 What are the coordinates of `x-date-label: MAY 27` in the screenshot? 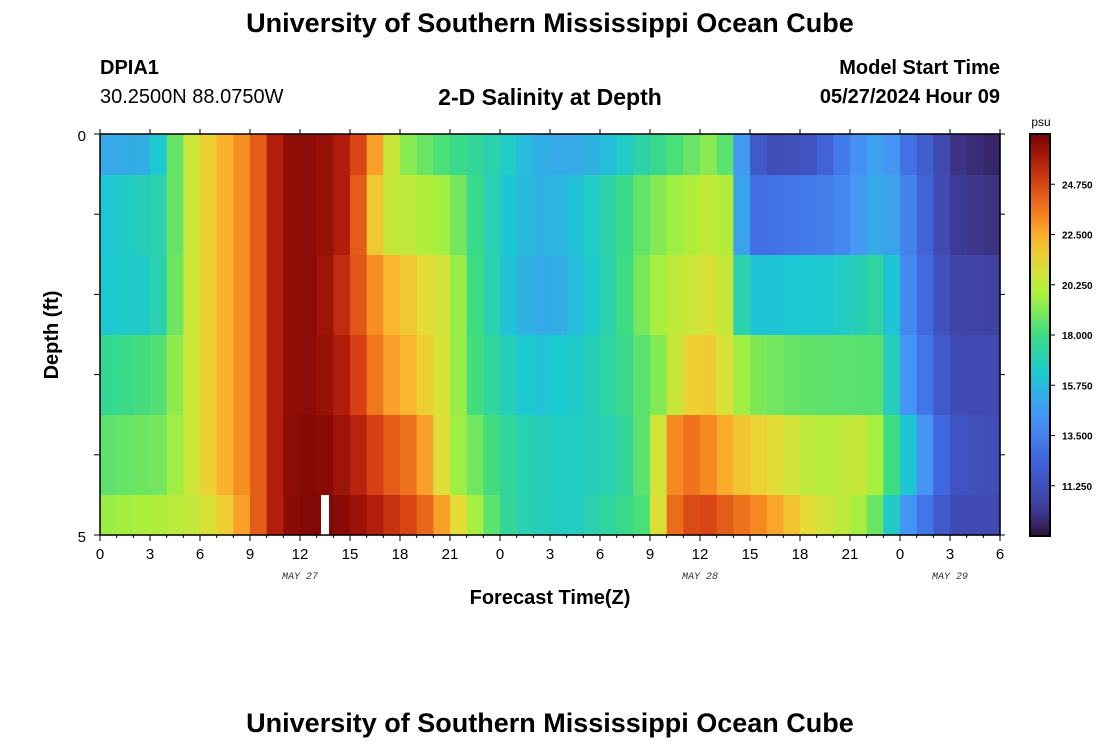 It's located at (300, 577).